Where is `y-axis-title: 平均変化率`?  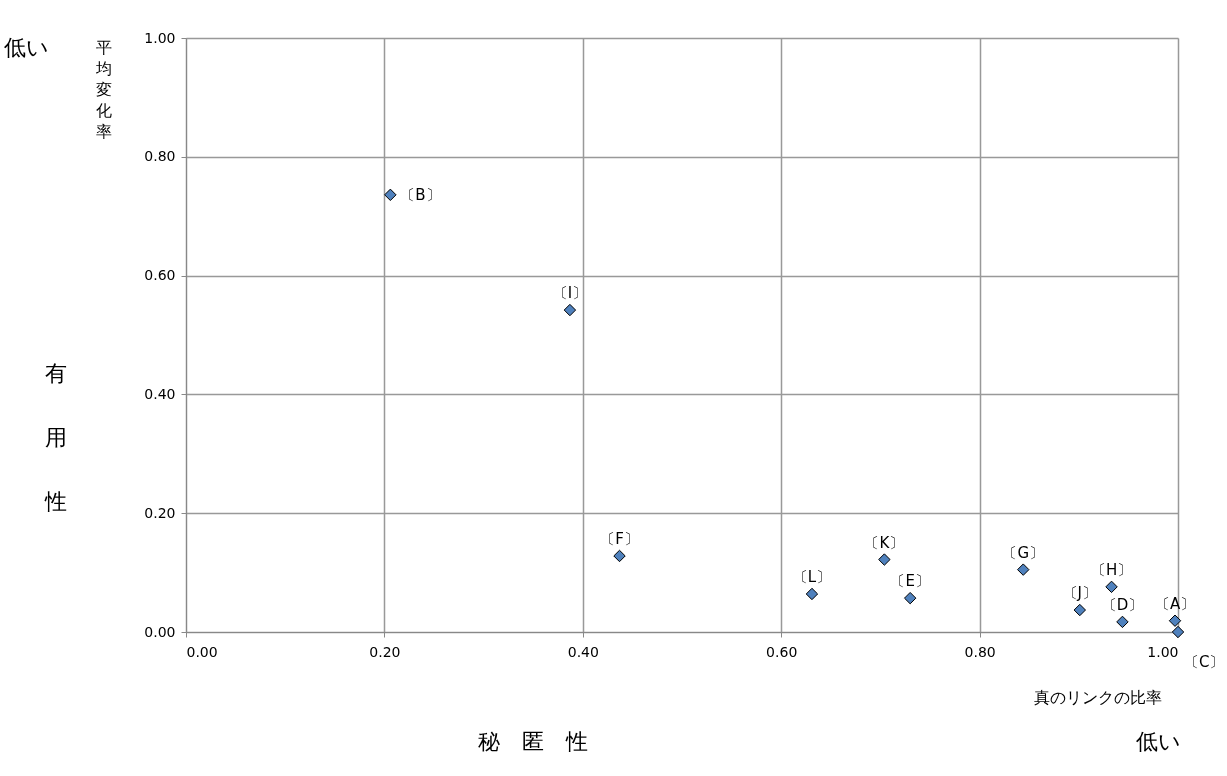
y-axis-title: 平均変化率 is located at coordinates (103, 89).